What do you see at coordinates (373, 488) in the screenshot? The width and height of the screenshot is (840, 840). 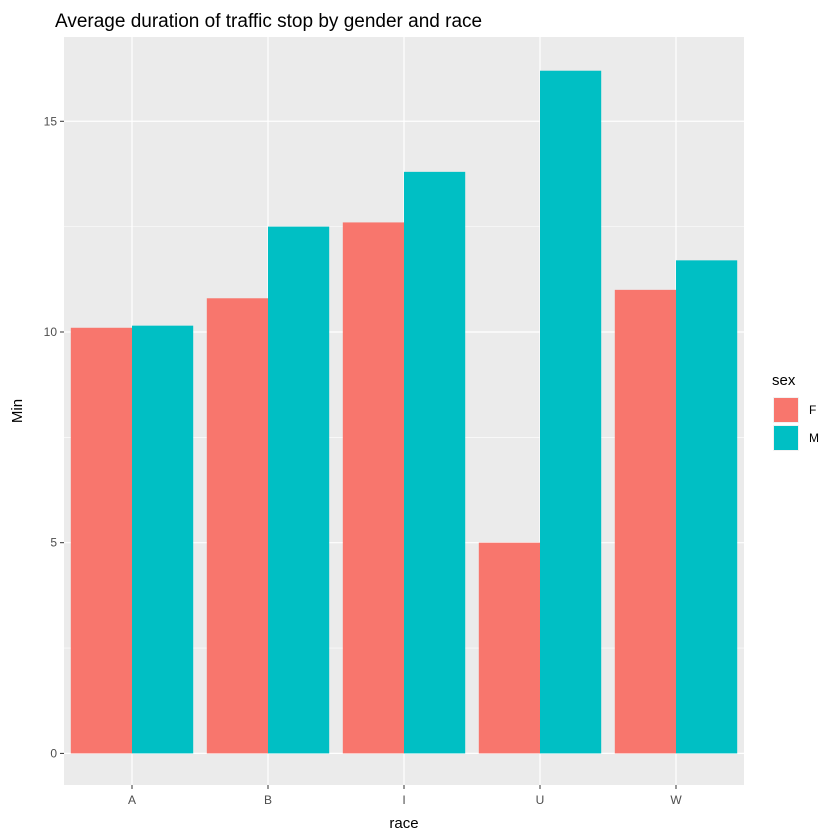 I see `bar-I-F` at bounding box center [373, 488].